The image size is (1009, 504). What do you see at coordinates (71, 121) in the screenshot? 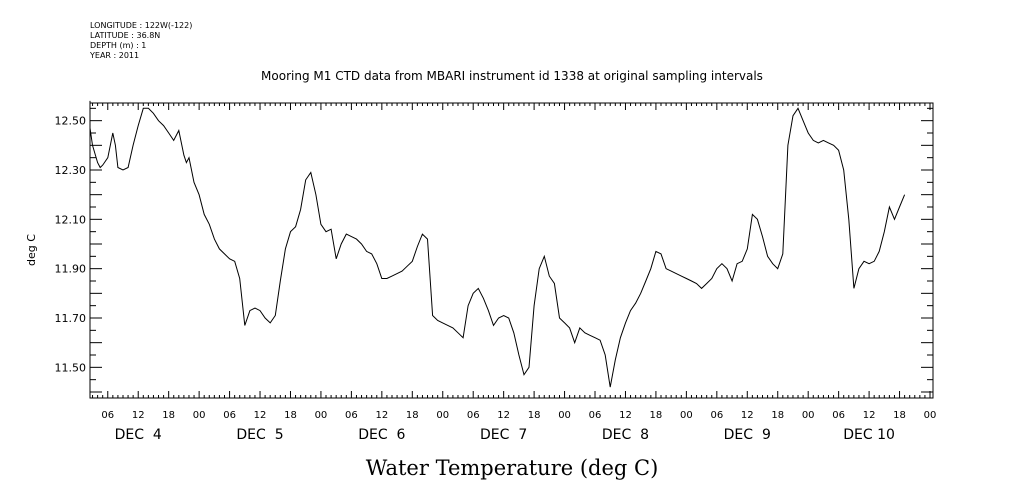
I see `y-tick-label: 12.50` at bounding box center [71, 121].